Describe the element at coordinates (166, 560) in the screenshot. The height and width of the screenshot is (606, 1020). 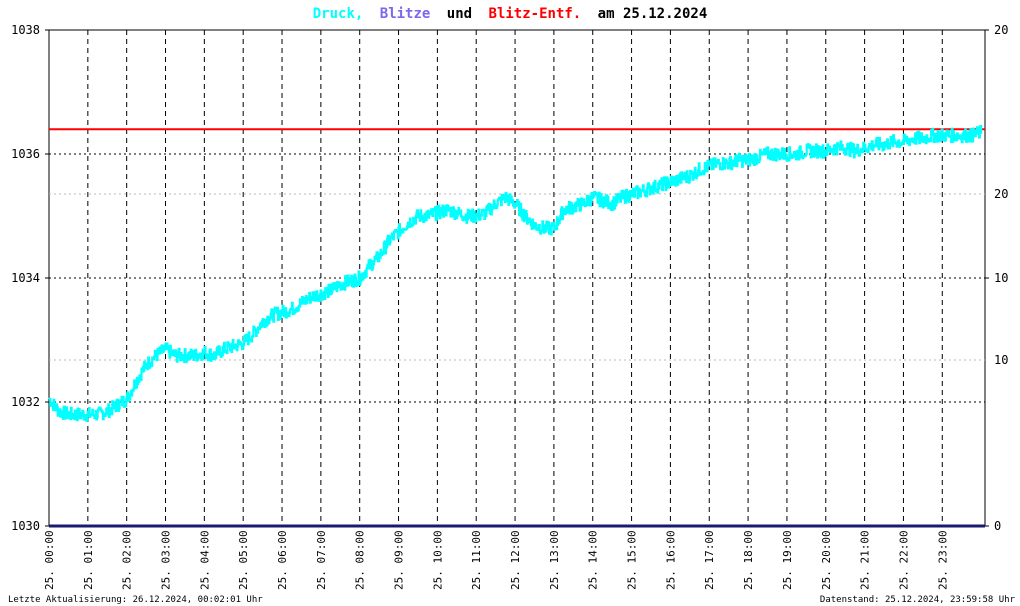
I see `x-tick-label: 25. 03:00` at that location.